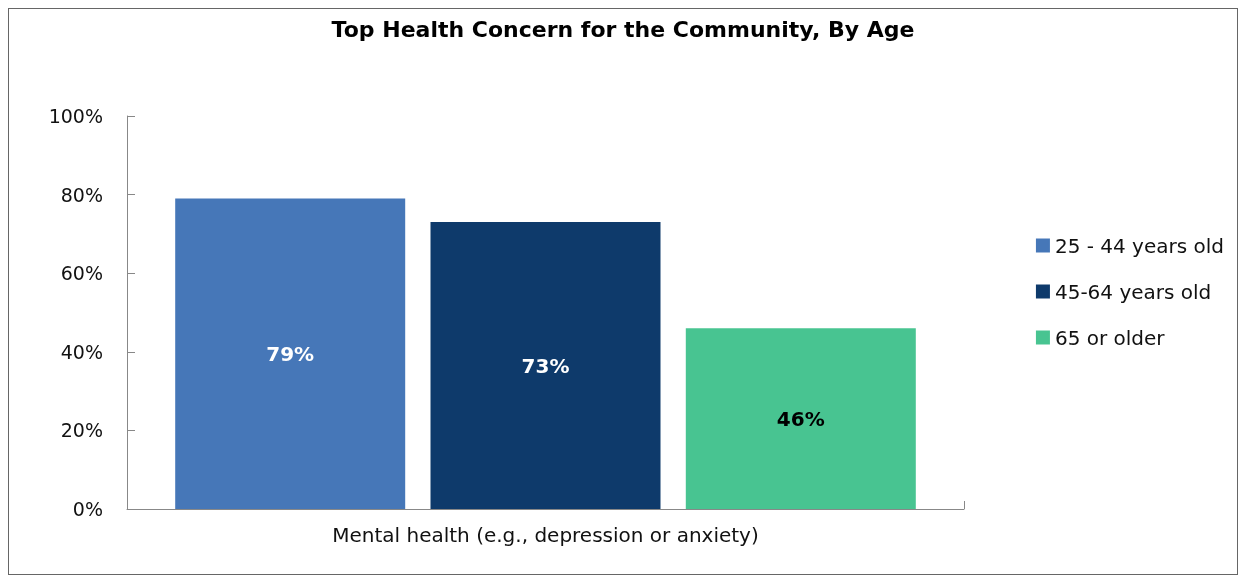  Describe the element at coordinates (87, 509) in the screenshot. I see `y-tick-label: 0%` at that location.